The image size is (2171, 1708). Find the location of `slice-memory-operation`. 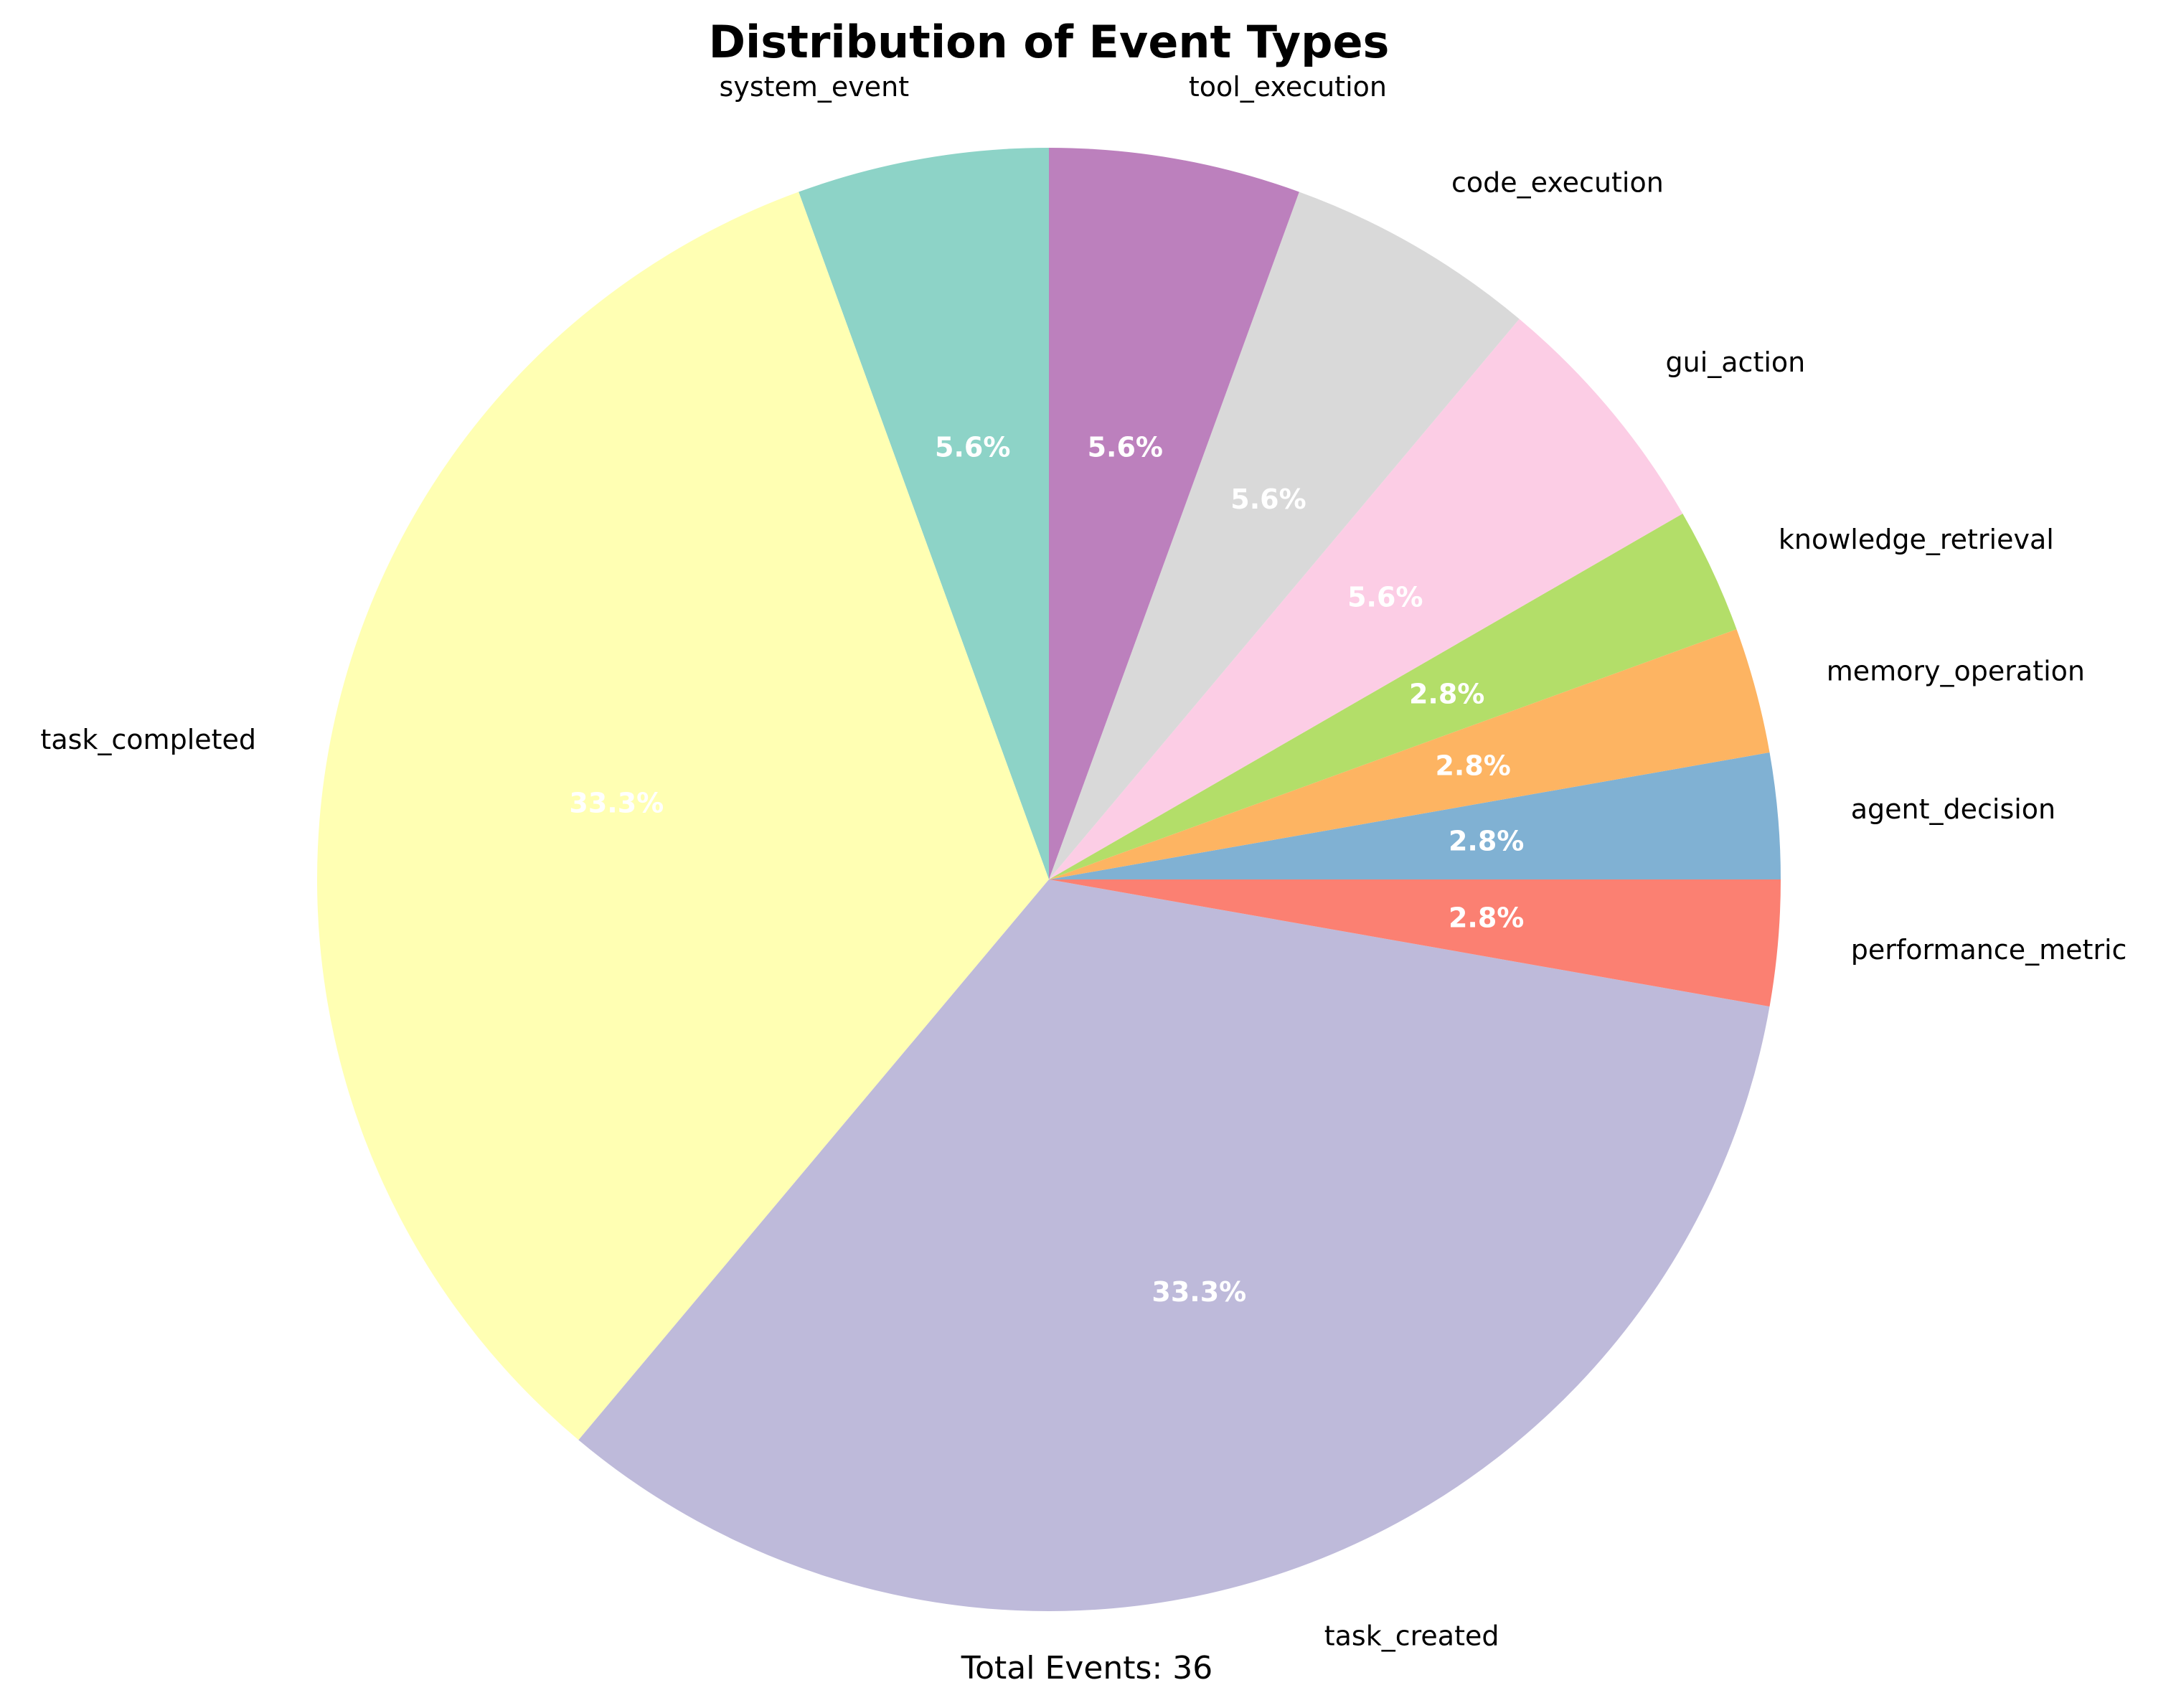

slice-memory-operation is located at coordinates (1409, 754).